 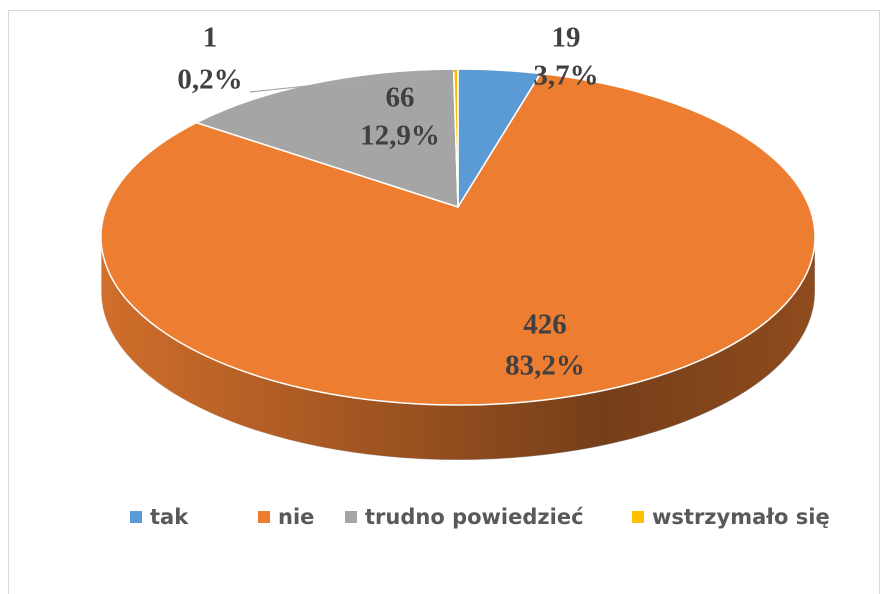 I want to click on data-label-percent: 83,2%, so click(x=545, y=366).